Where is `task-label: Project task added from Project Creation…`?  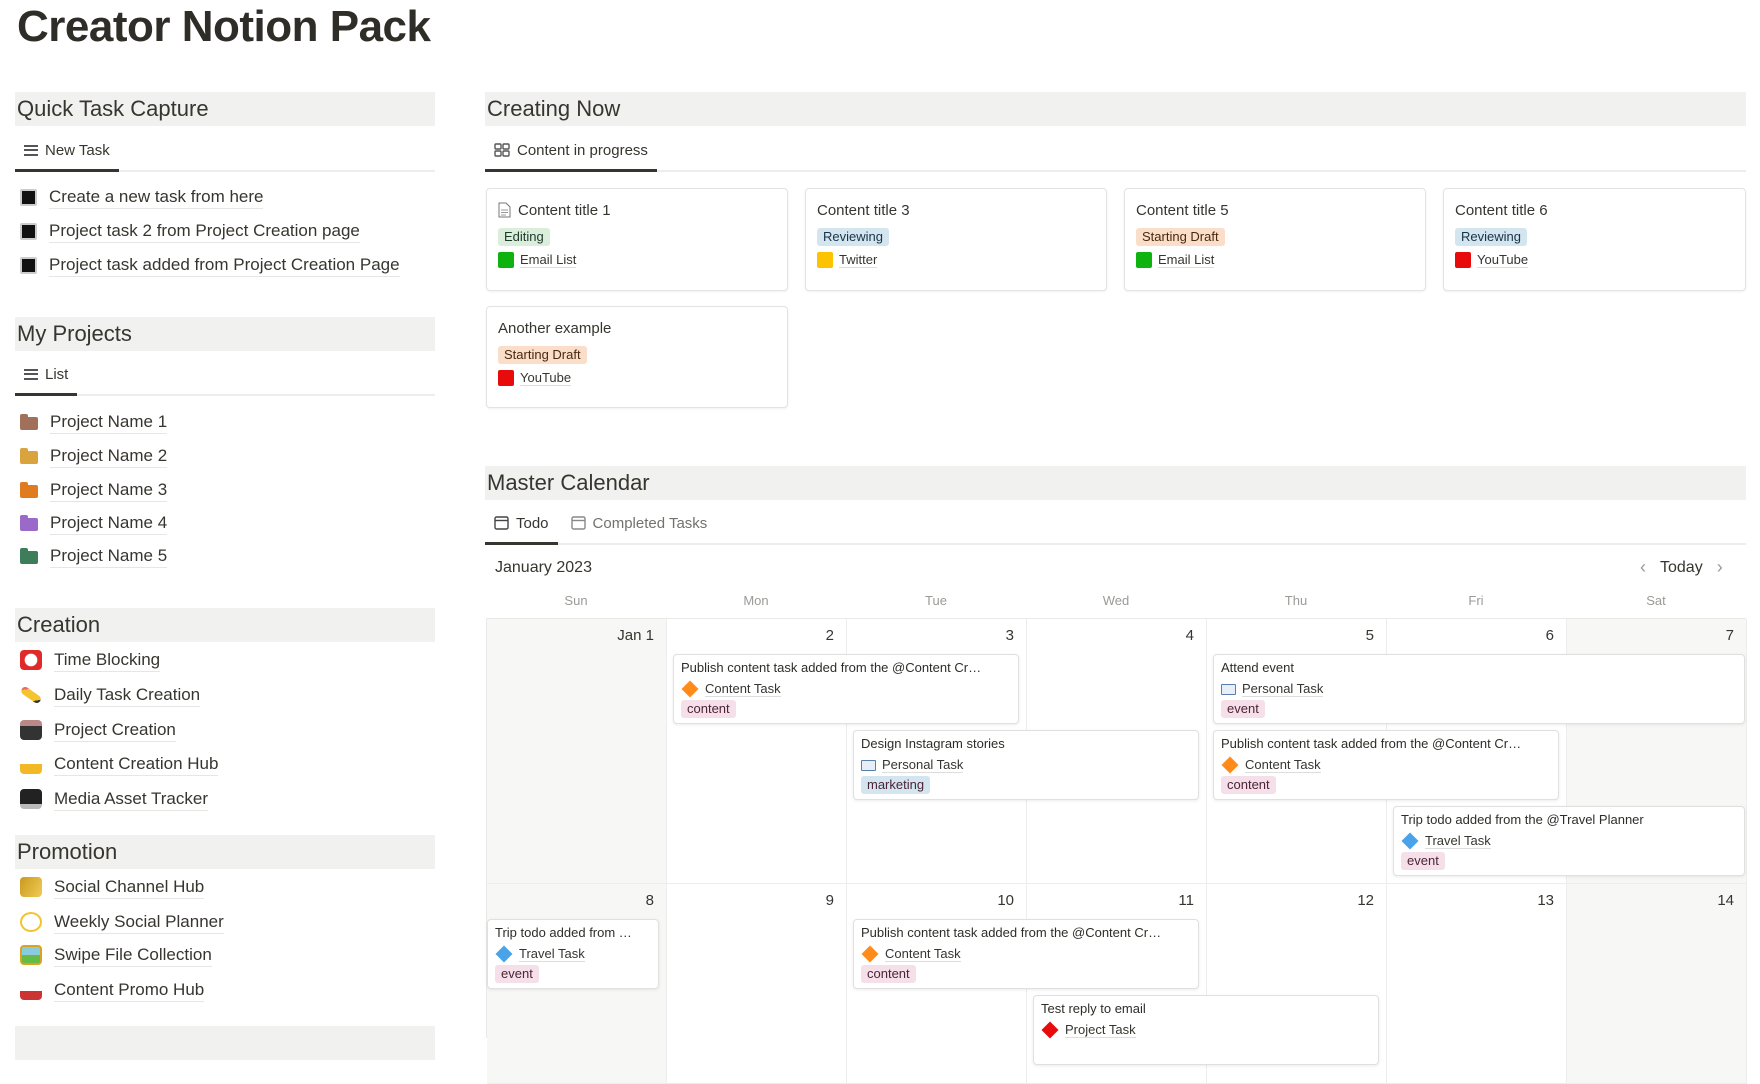 task-label: Project task added from Project Creation… is located at coordinates (224, 265).